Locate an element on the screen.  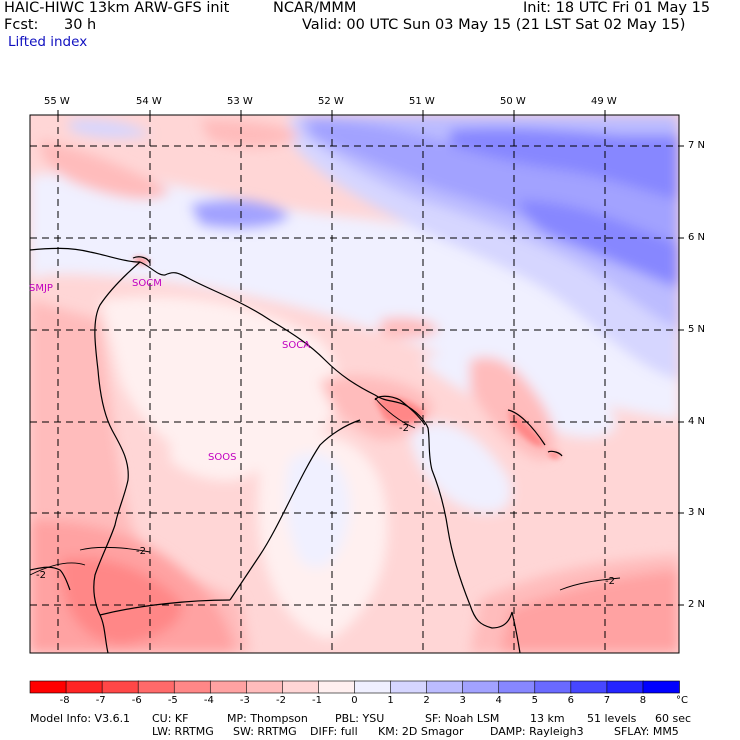
footer-km: KM: 2D Smagor is located at coordinates (421, 731).